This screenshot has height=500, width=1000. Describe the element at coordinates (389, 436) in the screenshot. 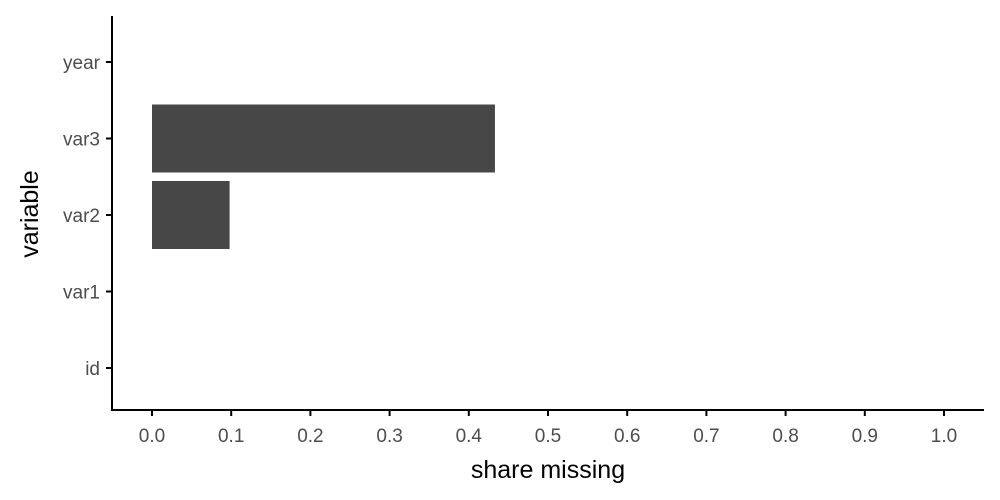

I see `x-tick-label-0.3: 0.3` at that location.